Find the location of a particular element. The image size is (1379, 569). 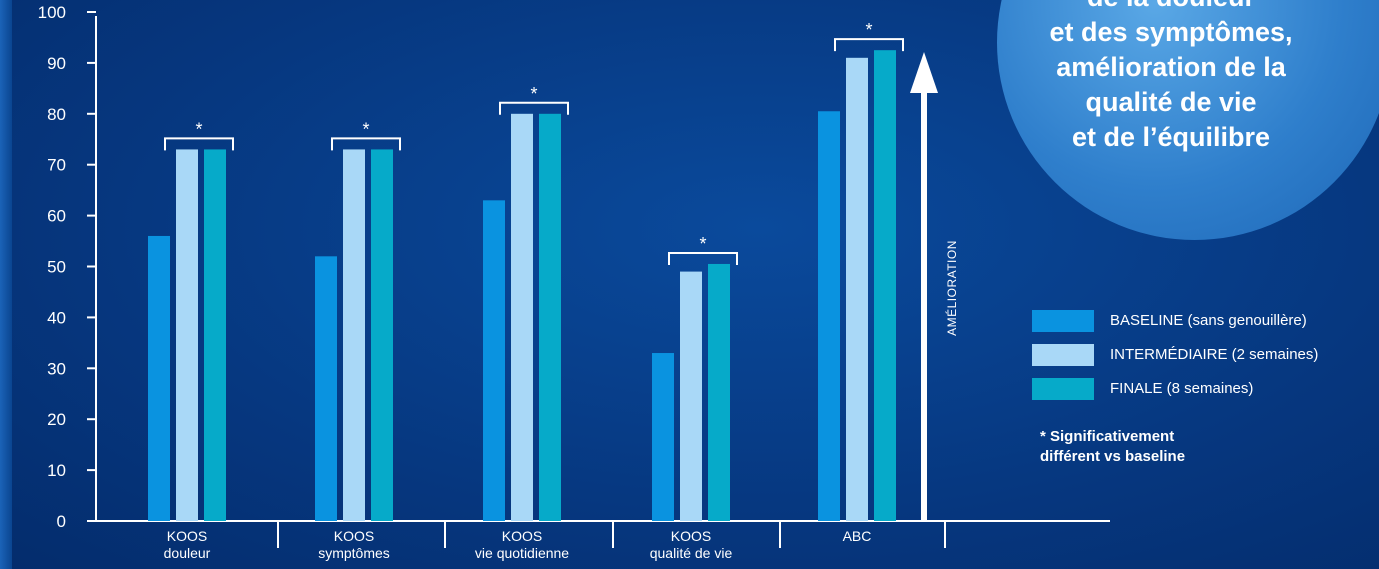

y-tick-label: 80 is located at coordinates (56, 114).